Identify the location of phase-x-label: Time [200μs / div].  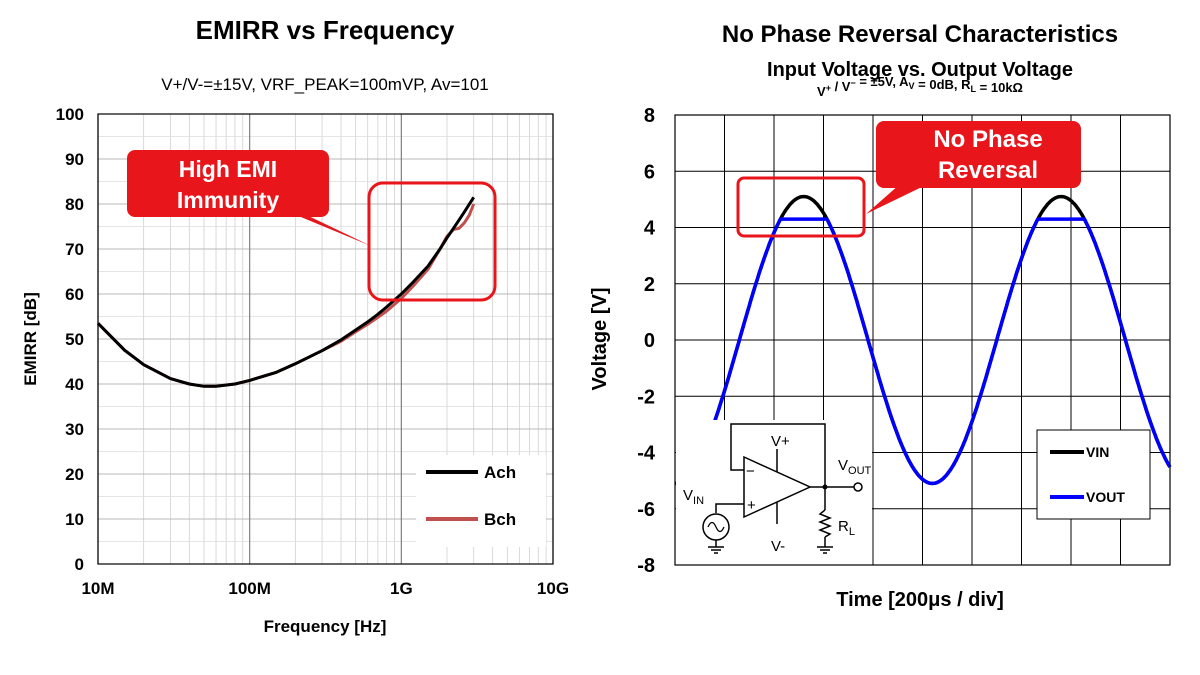
(920, 600).